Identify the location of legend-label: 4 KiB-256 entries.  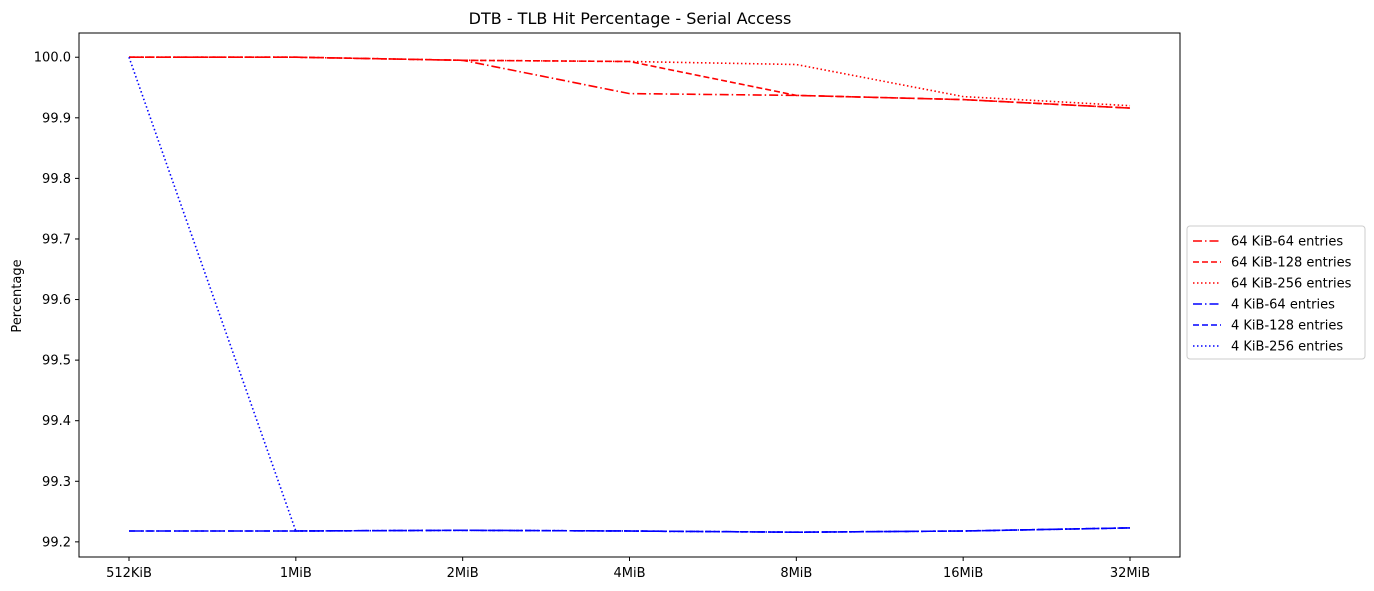
(1287, 347).